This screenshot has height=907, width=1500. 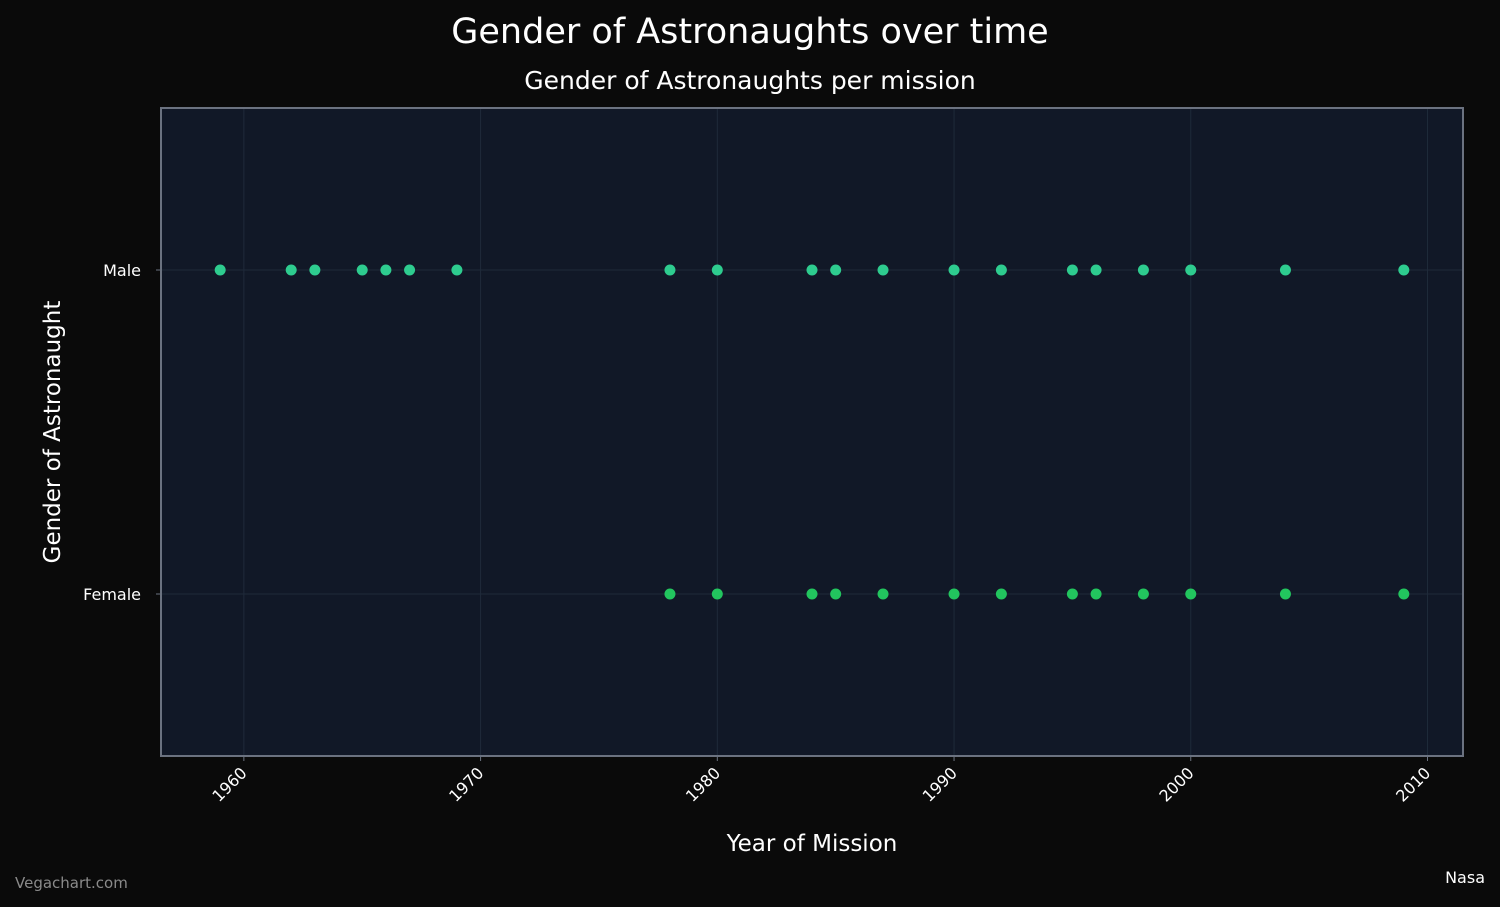 I want to click on y-axis-label: Gender of Astronaught, so click(x=53, y=432).